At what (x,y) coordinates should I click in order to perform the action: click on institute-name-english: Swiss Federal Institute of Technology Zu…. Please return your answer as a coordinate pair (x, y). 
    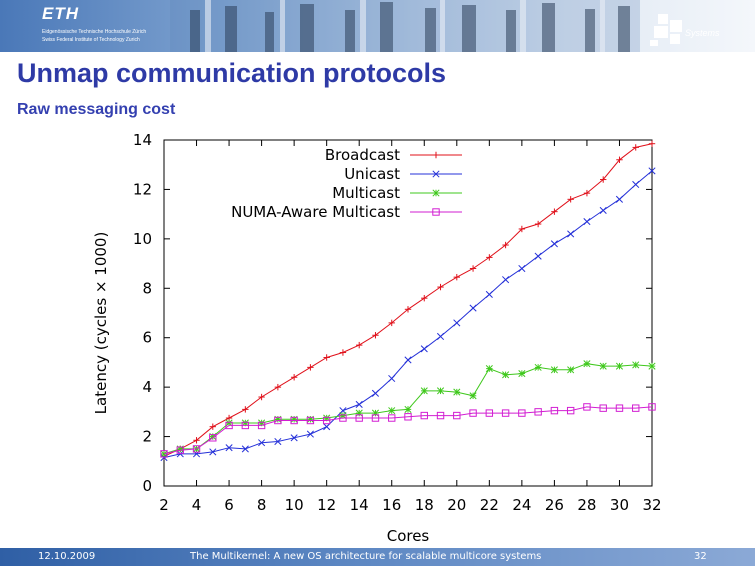
    Looking at the image, I should click on (91, 40).